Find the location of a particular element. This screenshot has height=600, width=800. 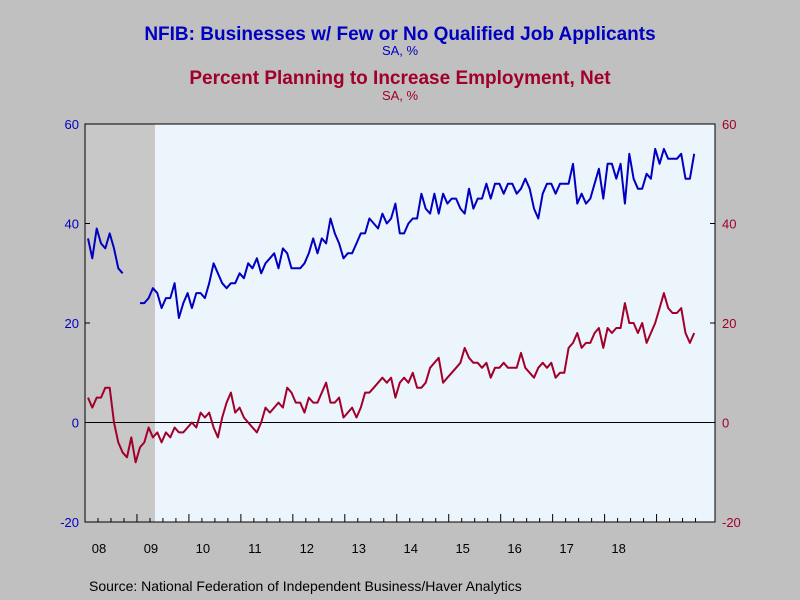

chart-subtitle-2: SA, % is located at coordinates (400, 95).